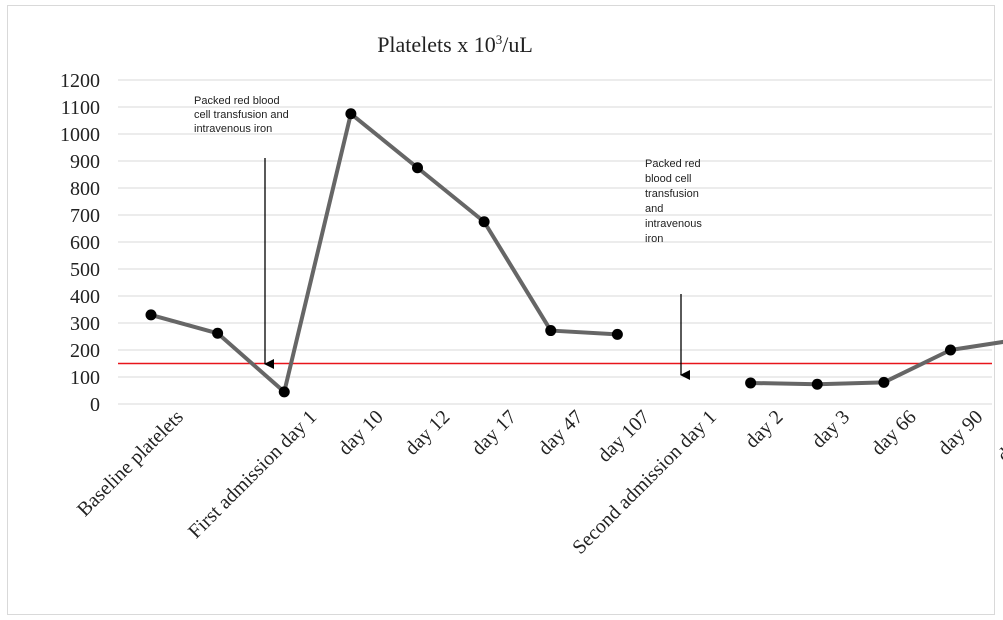 This screenshot has width=1003, height=620. Describe the element at coordinates (85, 162) in the screenshot. I see `y-tick-label: 900` at that location.